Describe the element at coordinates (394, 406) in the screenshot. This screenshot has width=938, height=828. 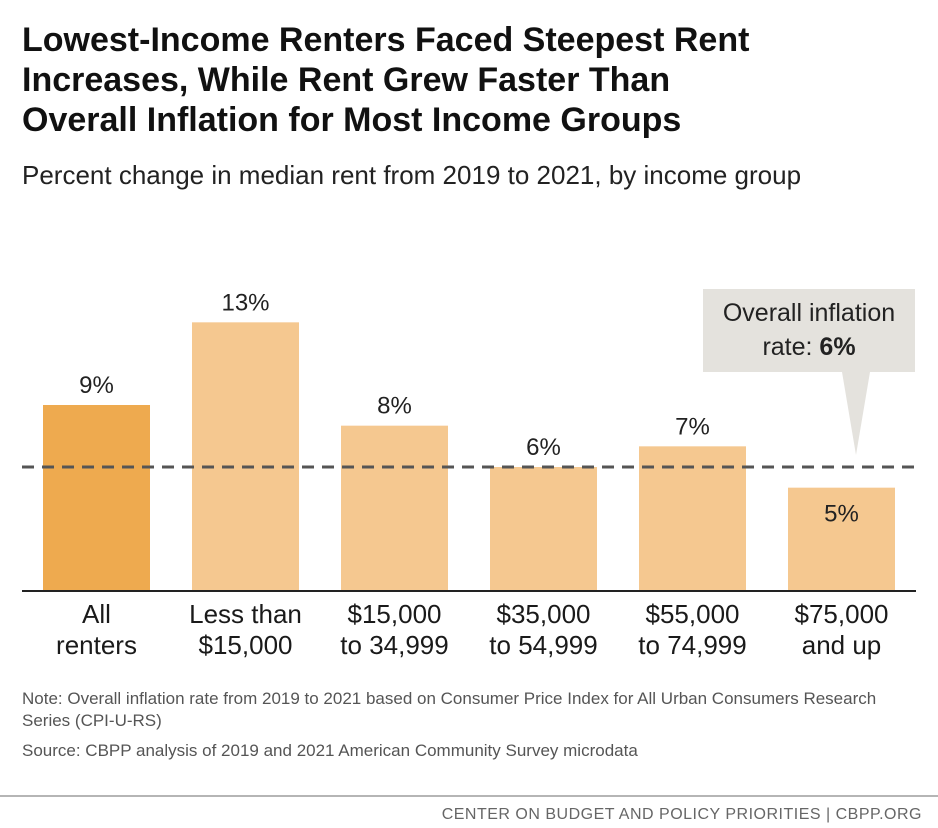
I see `bar-value-label: 8%` at that location.